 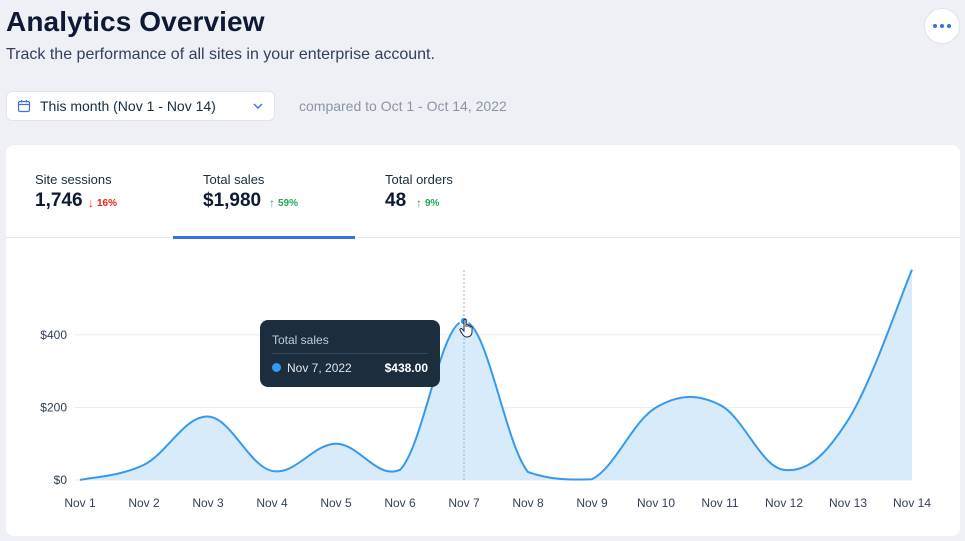 I want to click on tab-value: 48, so click(x=396, y=200).